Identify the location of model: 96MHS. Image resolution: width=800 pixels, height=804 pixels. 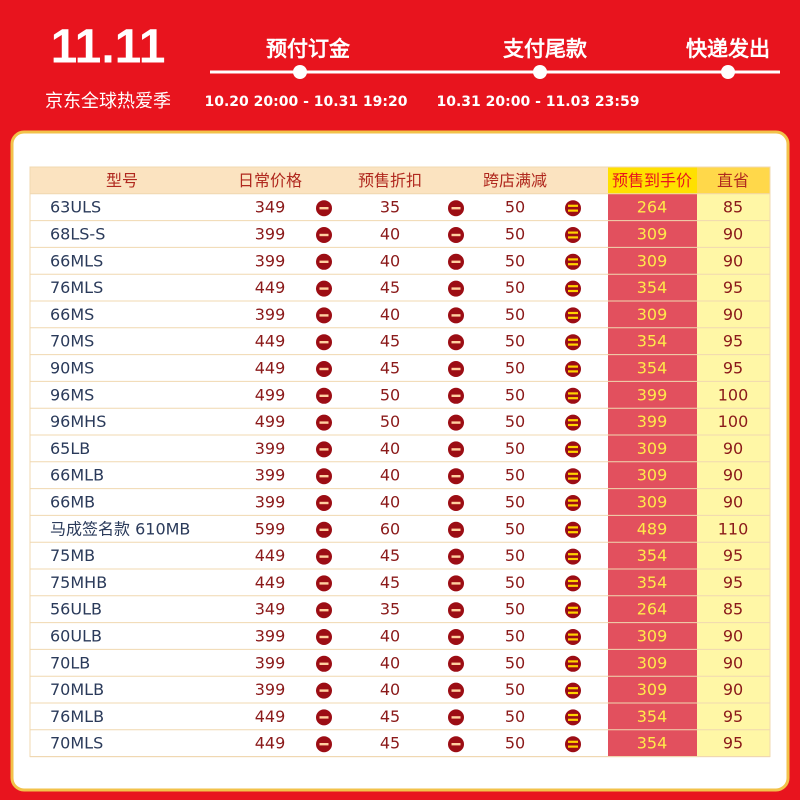
(78, 421).